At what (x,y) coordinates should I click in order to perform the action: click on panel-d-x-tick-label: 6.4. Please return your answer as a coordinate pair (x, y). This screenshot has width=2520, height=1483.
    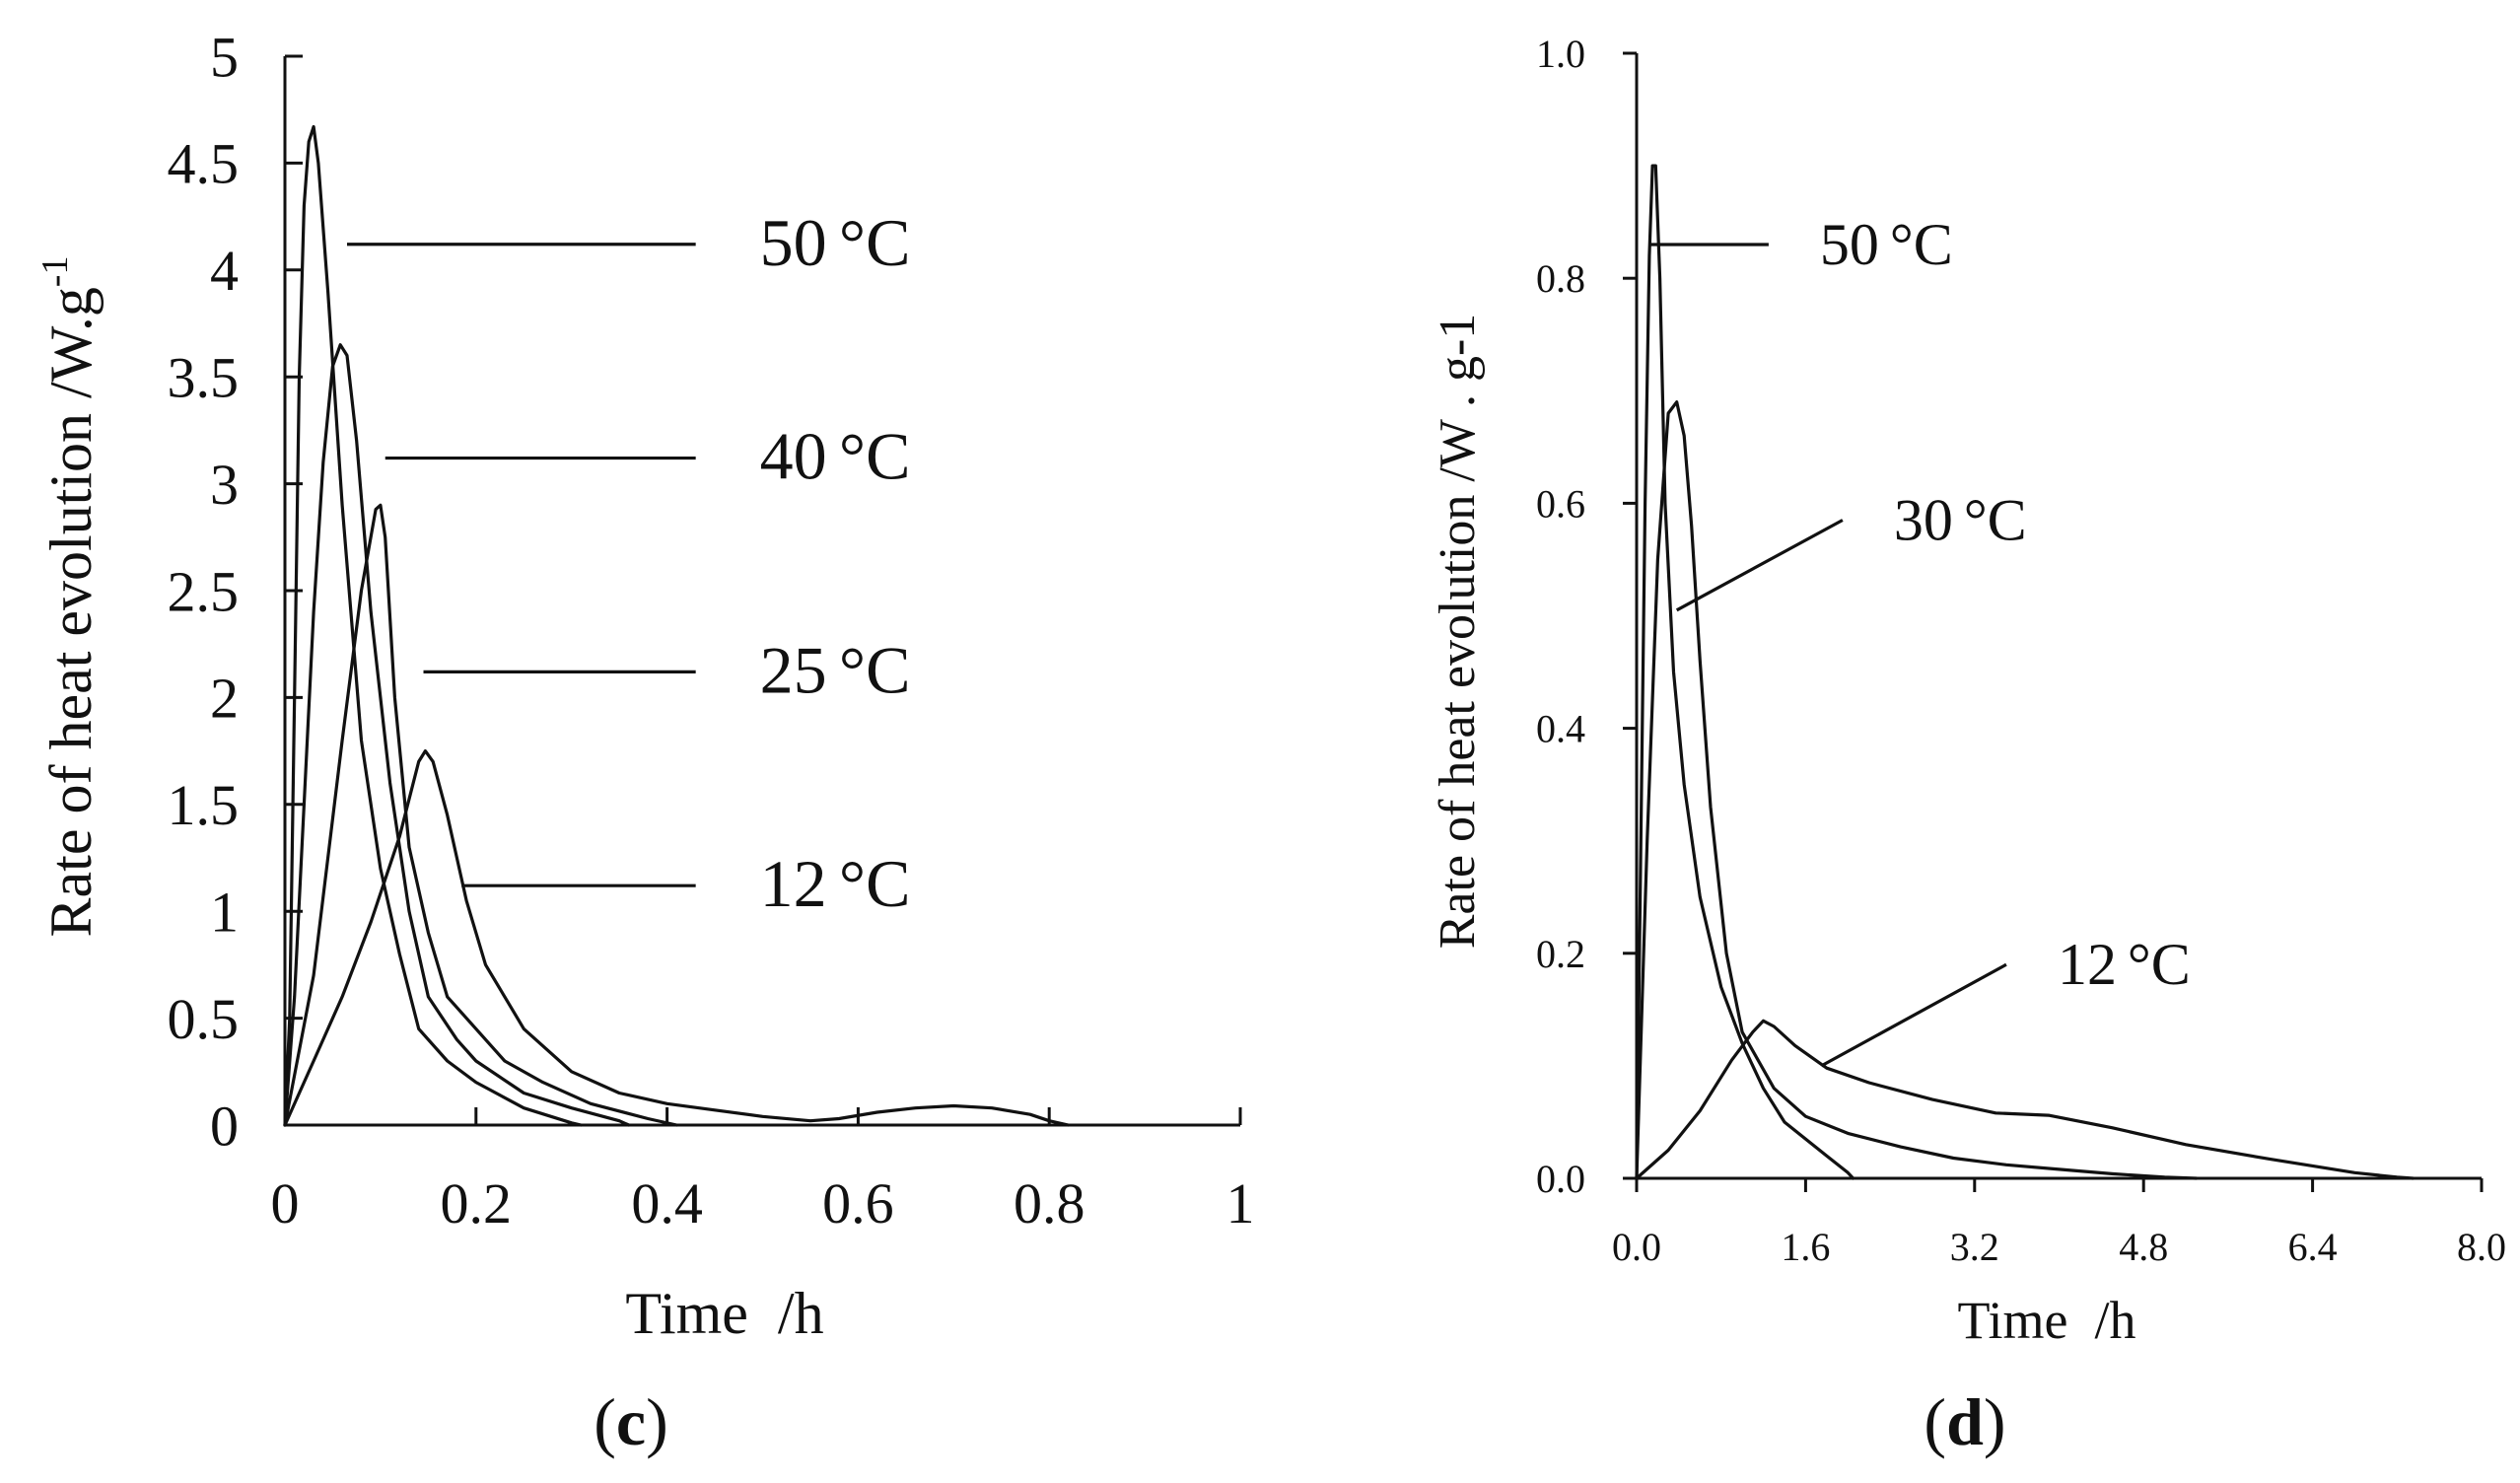
    Looking at the image, I should click on (2313, 1247).